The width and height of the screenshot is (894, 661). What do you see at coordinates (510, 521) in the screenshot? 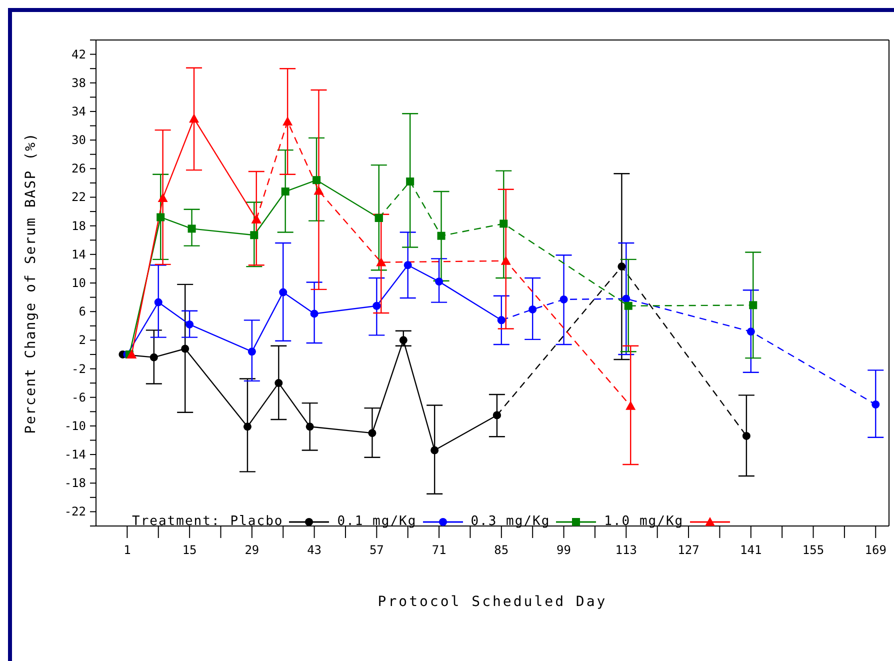
I see `legend-label: 0.3 mg/Kg` at bounding box center [510, 521].